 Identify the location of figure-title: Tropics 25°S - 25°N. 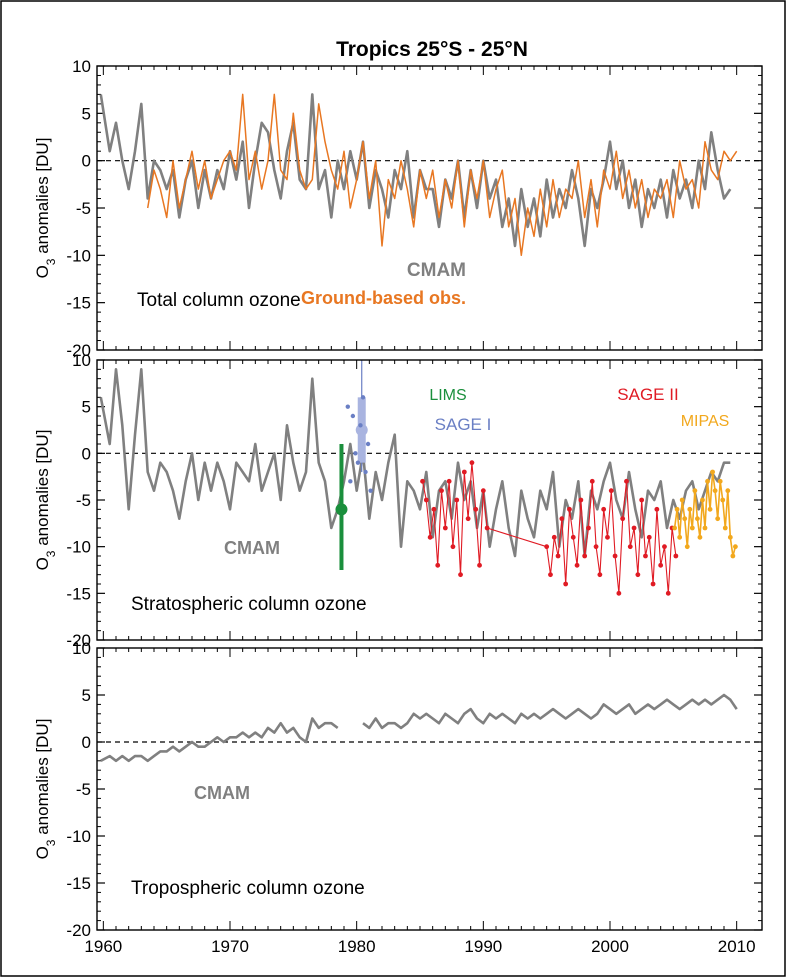
(432, 49).